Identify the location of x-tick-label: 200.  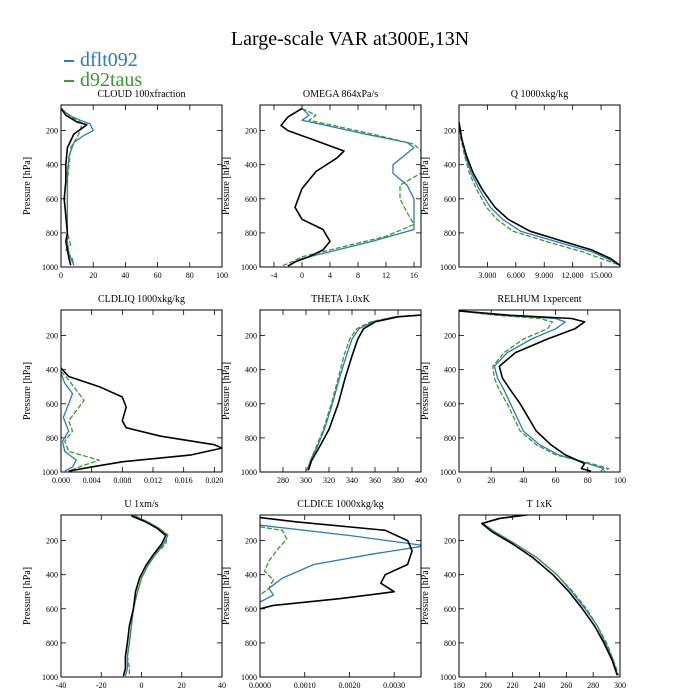
(486, 685).